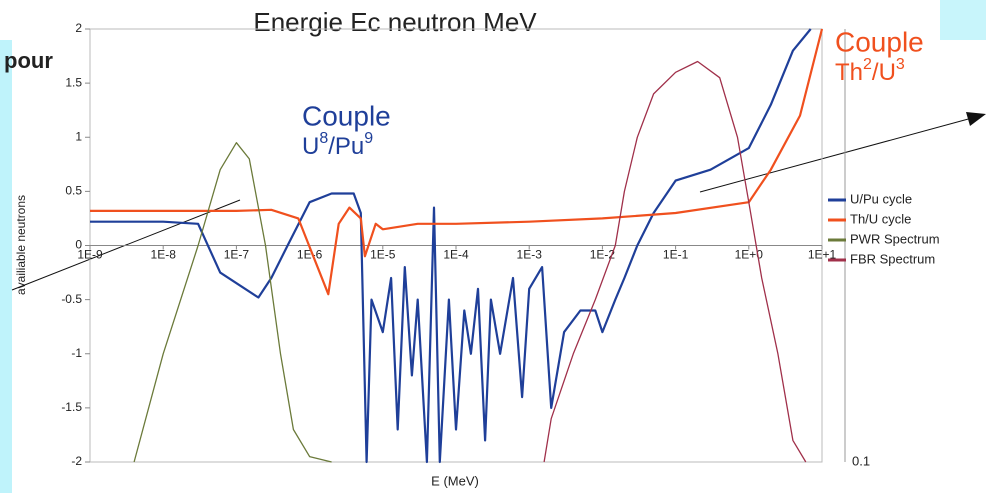 The image size is (986, 493). I want to click on x-tick-label: 1E-2, so click(603, 255).